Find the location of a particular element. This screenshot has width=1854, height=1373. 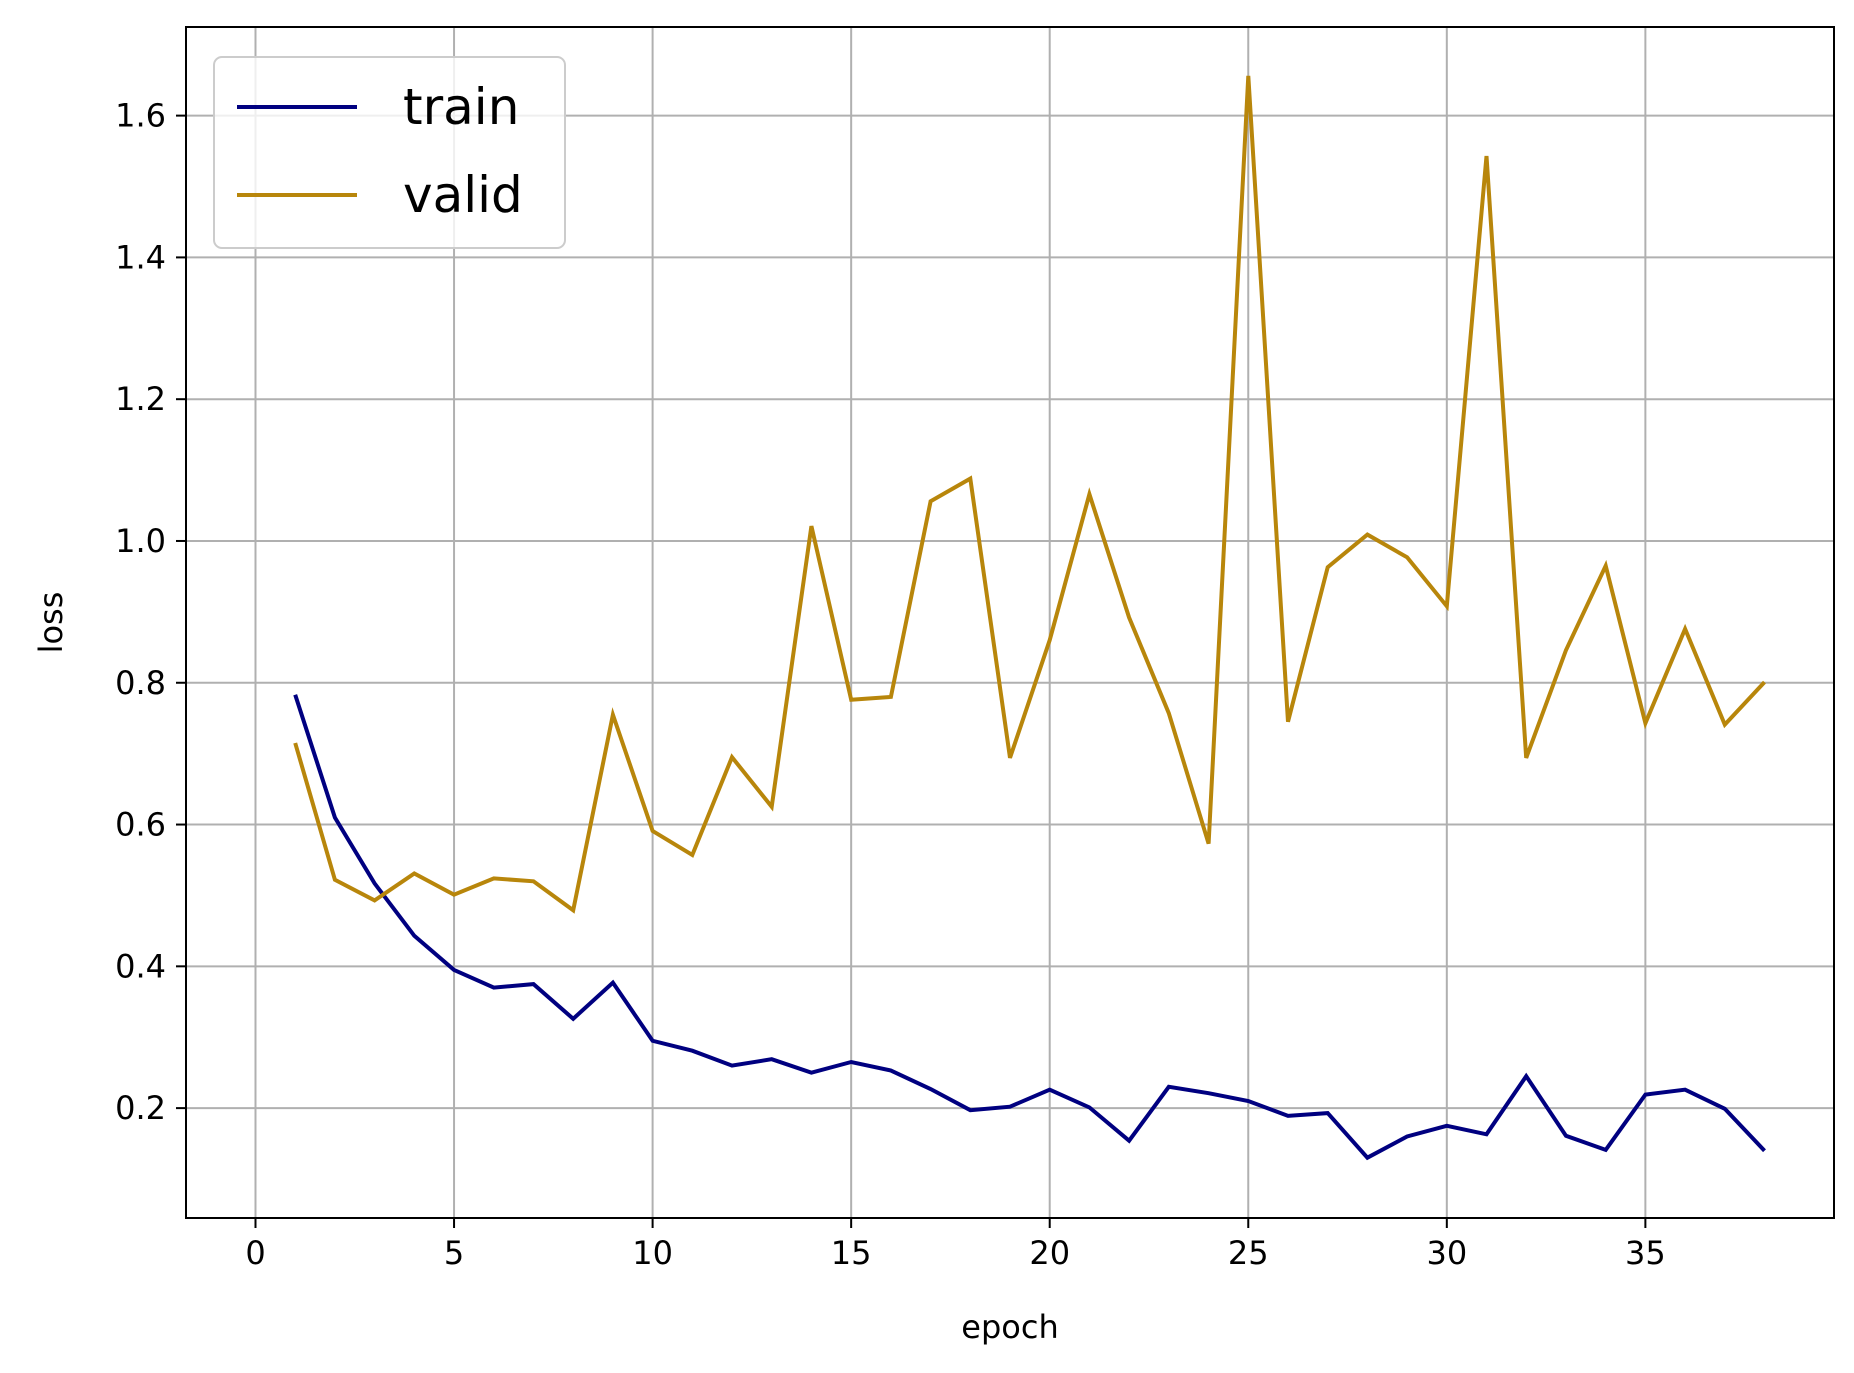

y-axis-title: loss is located at coordinates (51, 623).